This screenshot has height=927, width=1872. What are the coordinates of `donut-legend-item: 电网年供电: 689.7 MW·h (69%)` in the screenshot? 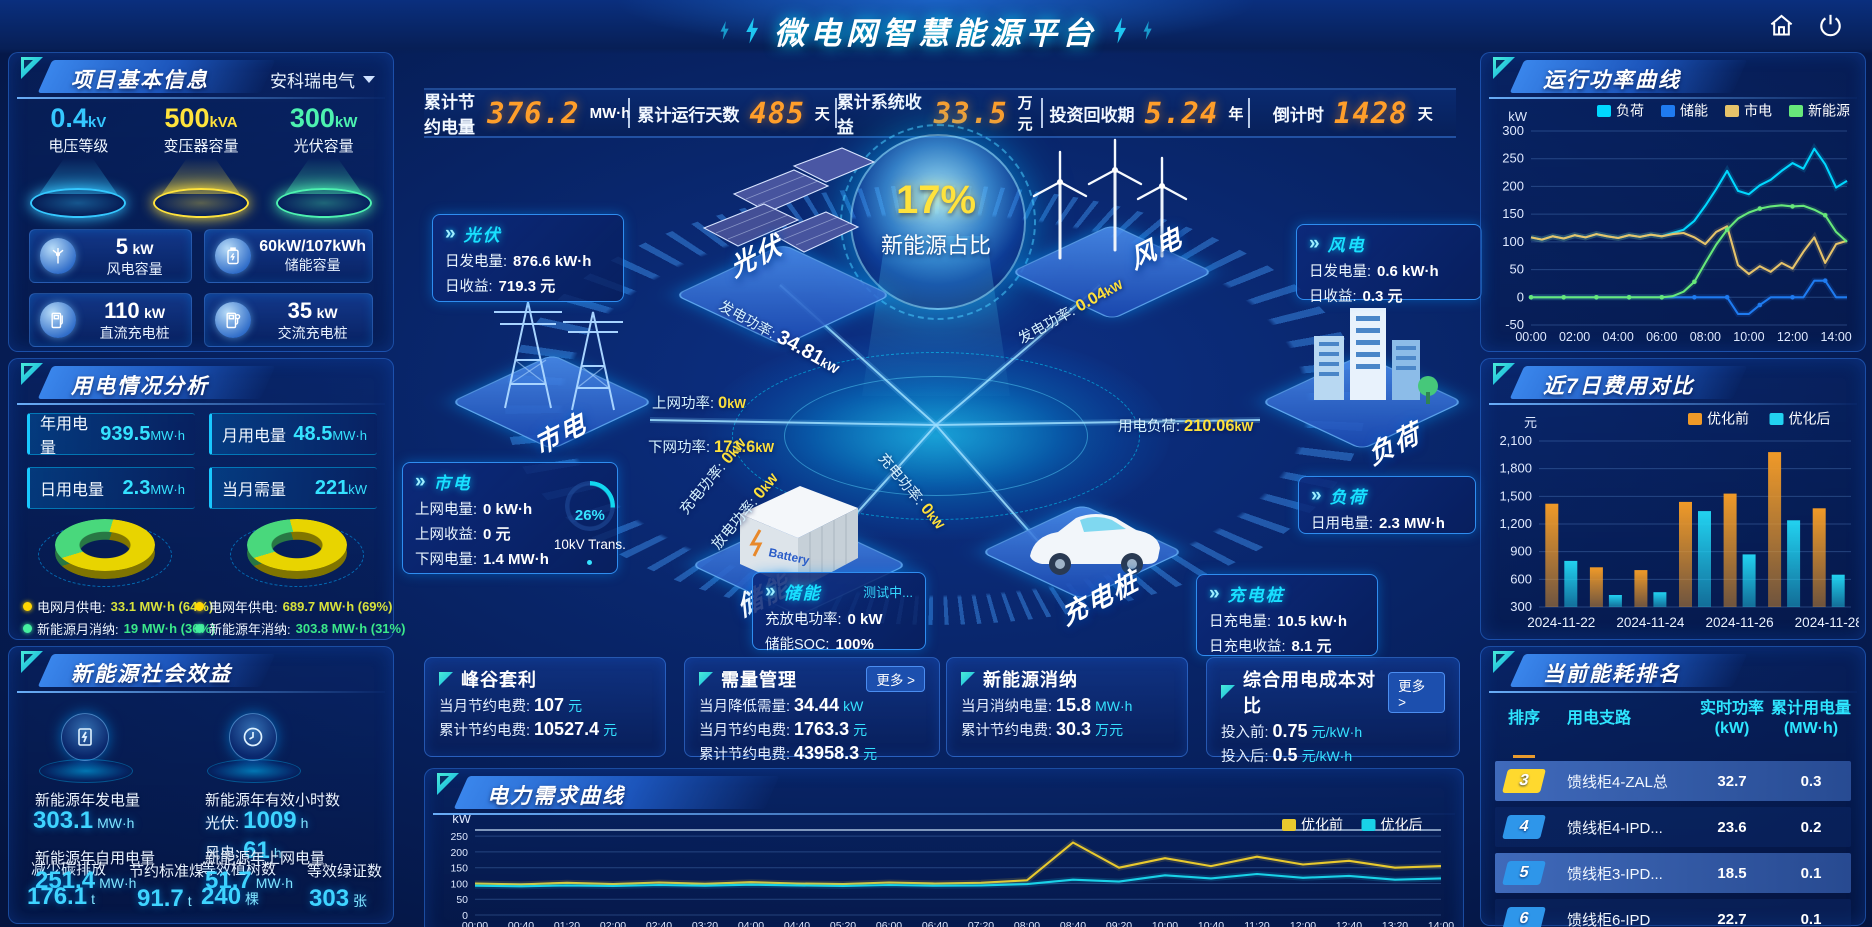 It's located at (293, 606).